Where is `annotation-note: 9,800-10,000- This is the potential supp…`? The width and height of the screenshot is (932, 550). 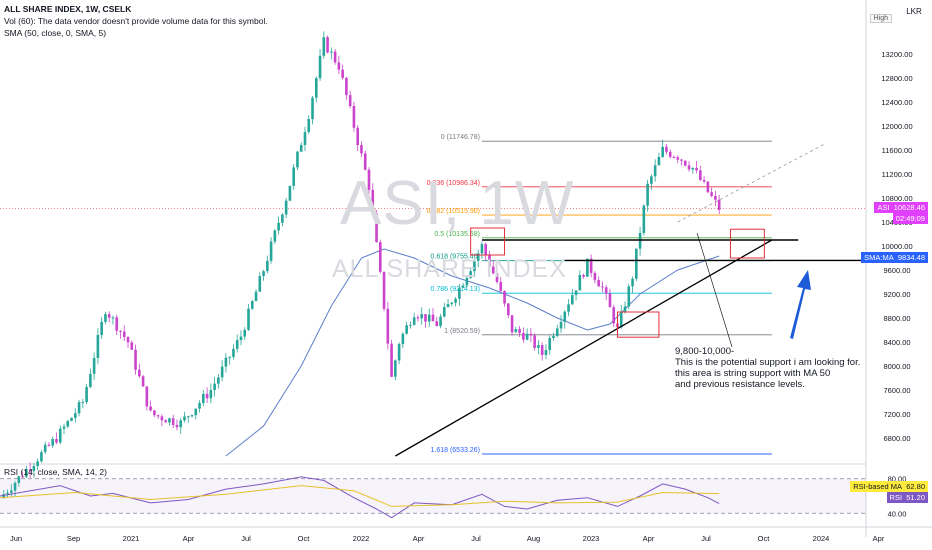 annotation-note: 9,800-10,000- This is the potential supp… is located at coordinates (768, 368).